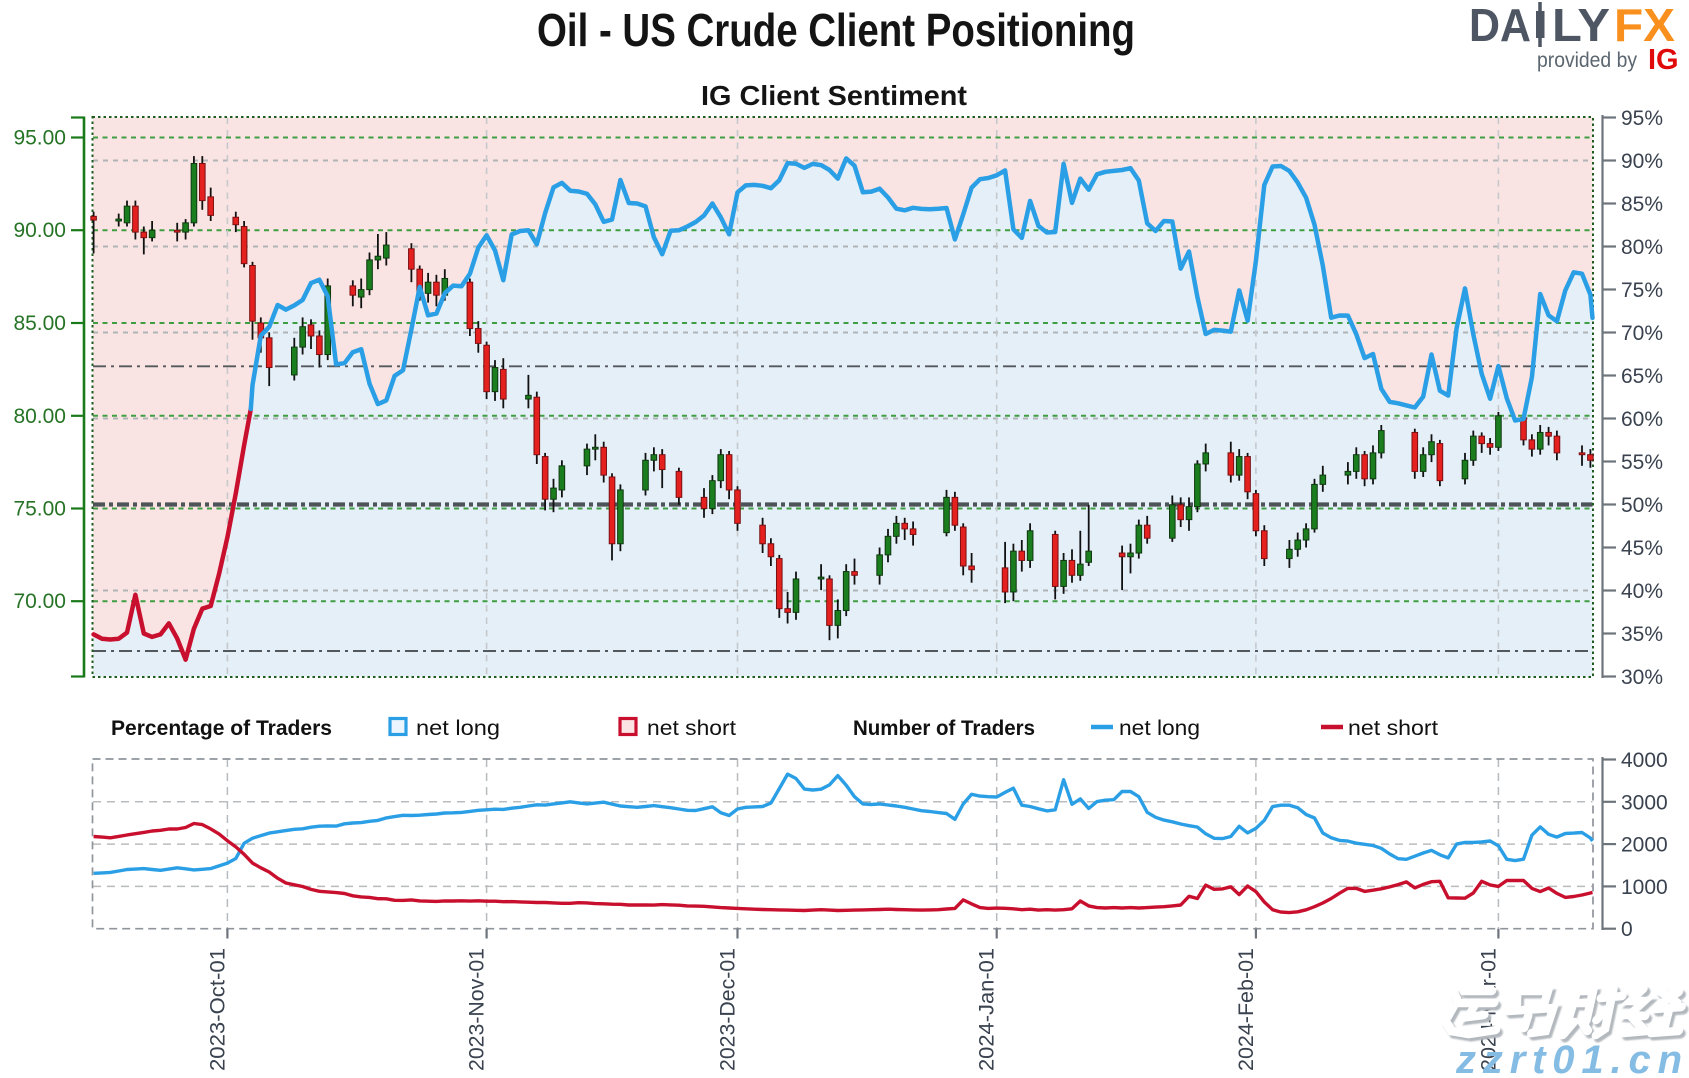  I want to click on svg-text: FX, so click(1644, 25).